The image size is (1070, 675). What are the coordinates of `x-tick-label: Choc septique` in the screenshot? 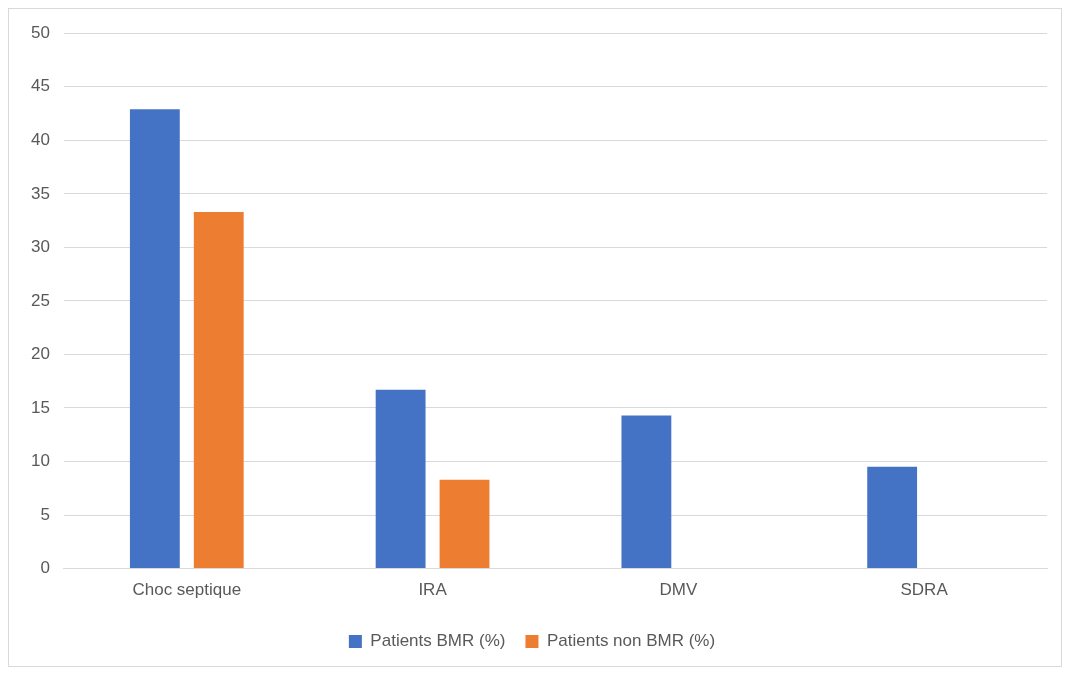 It's located at (187, 590).